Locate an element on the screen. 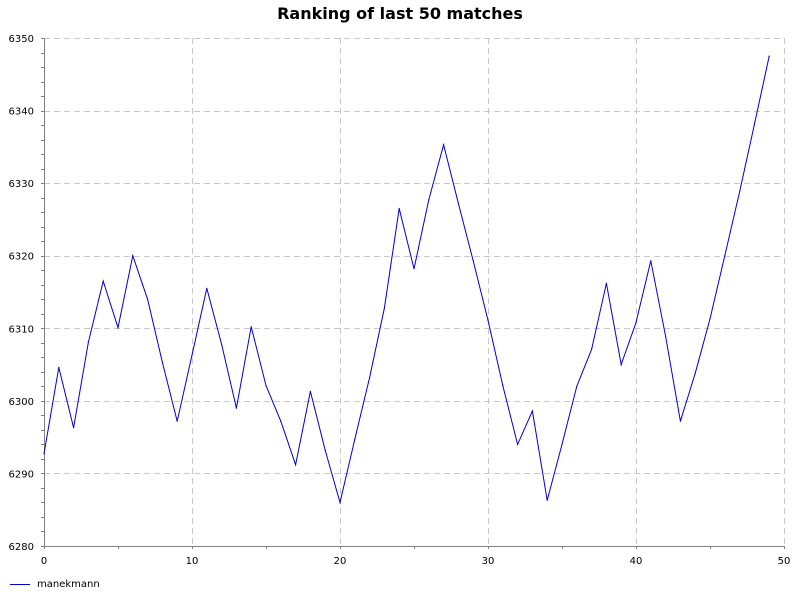 The image size is (800, 600). y-tick-label: 6290 is located at coordinates (21, 474).